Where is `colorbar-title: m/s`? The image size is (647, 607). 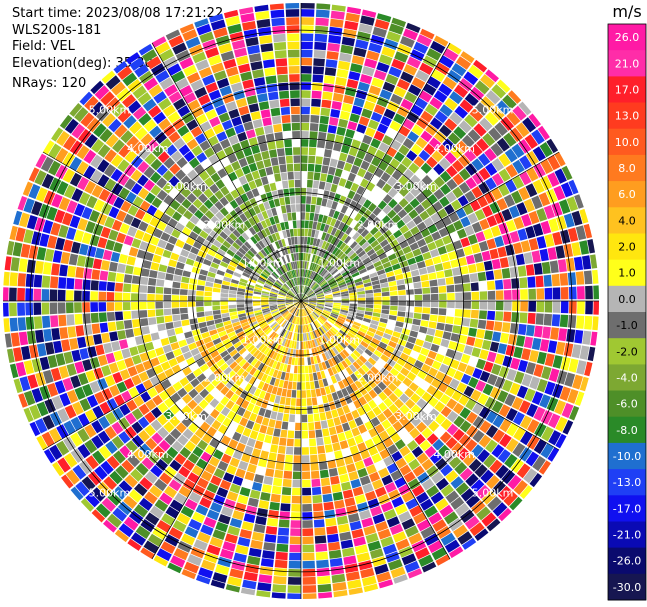
colorbar-title: m/s is located at coordinates (626, 11).